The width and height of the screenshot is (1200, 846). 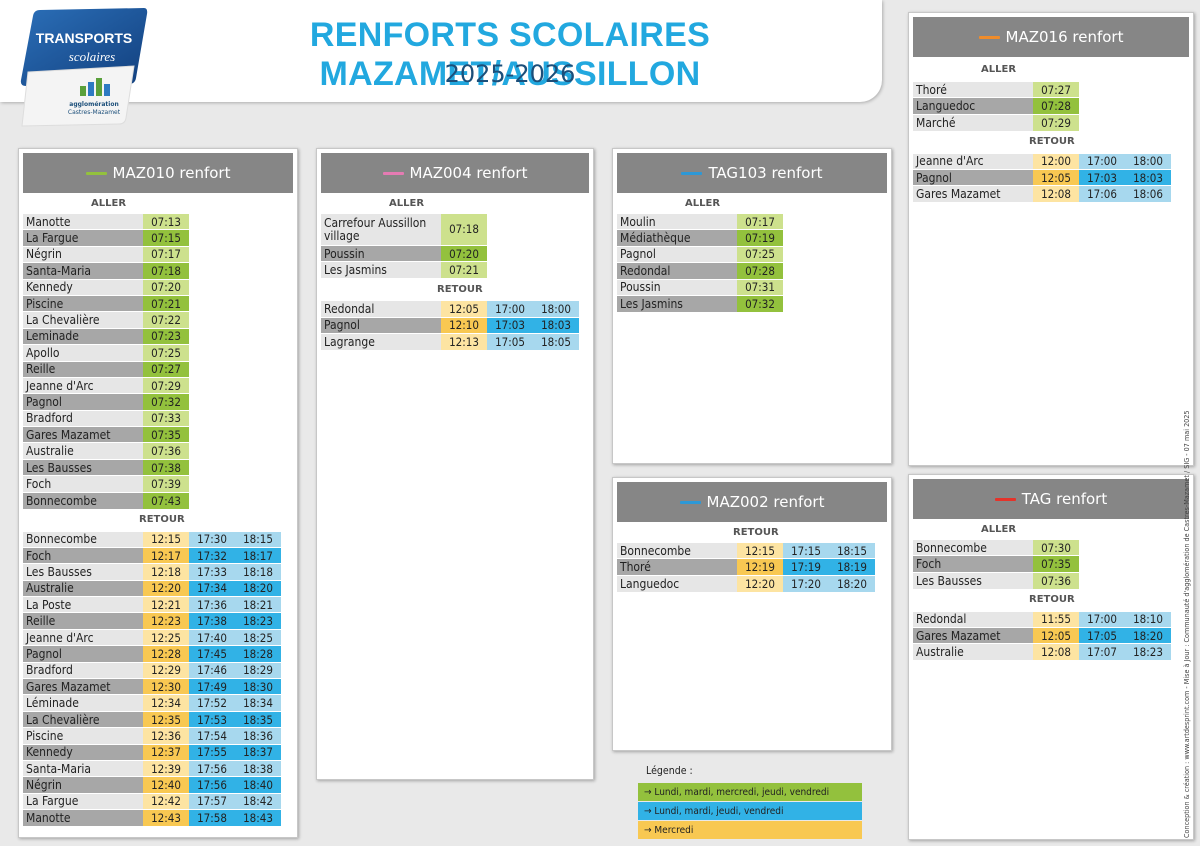 What do you see at coordinates (152, 604) in the screenshot?
I see `retour-row: La Poste 12:21 17:36 18:21` at bounding box center [152, 604].